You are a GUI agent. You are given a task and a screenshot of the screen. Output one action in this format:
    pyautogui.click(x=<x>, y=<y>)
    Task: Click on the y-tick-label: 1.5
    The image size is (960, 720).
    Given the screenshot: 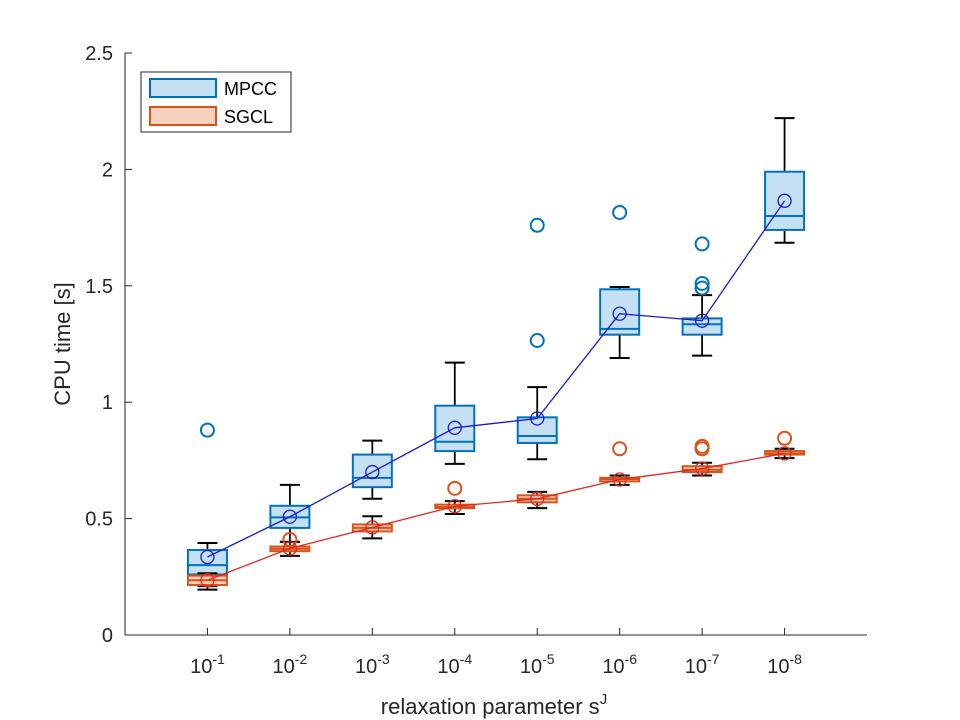 What is the action you would take?
    pyautogui.click(x=99, y=287)
    